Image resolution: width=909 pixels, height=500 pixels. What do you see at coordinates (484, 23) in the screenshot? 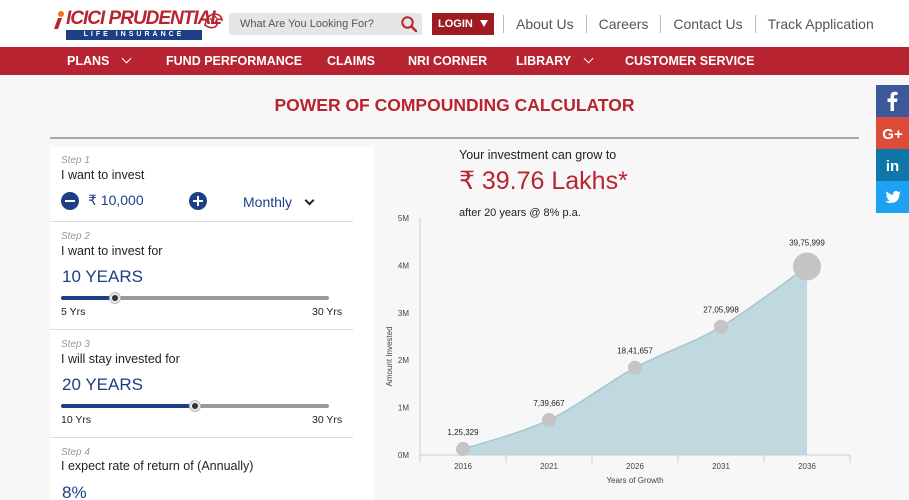
I see `caret-down-icon` at bounding box center [484, 23].